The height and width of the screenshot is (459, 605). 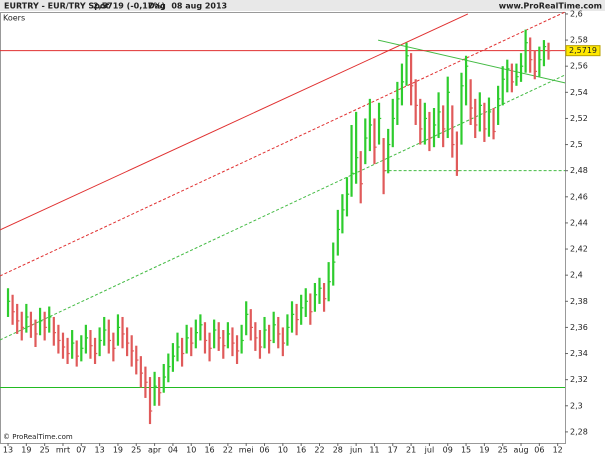 I want to click on last-price-label: 2,5719, so click(x=583, y=50).